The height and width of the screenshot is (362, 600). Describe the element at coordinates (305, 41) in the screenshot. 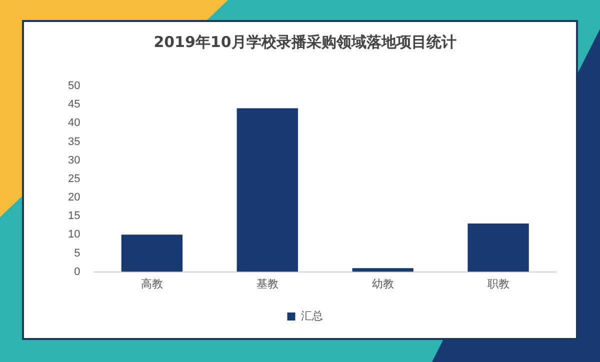

I see `chart-title: 2019年10月学校录播采购领域落地项目统计` at that location.